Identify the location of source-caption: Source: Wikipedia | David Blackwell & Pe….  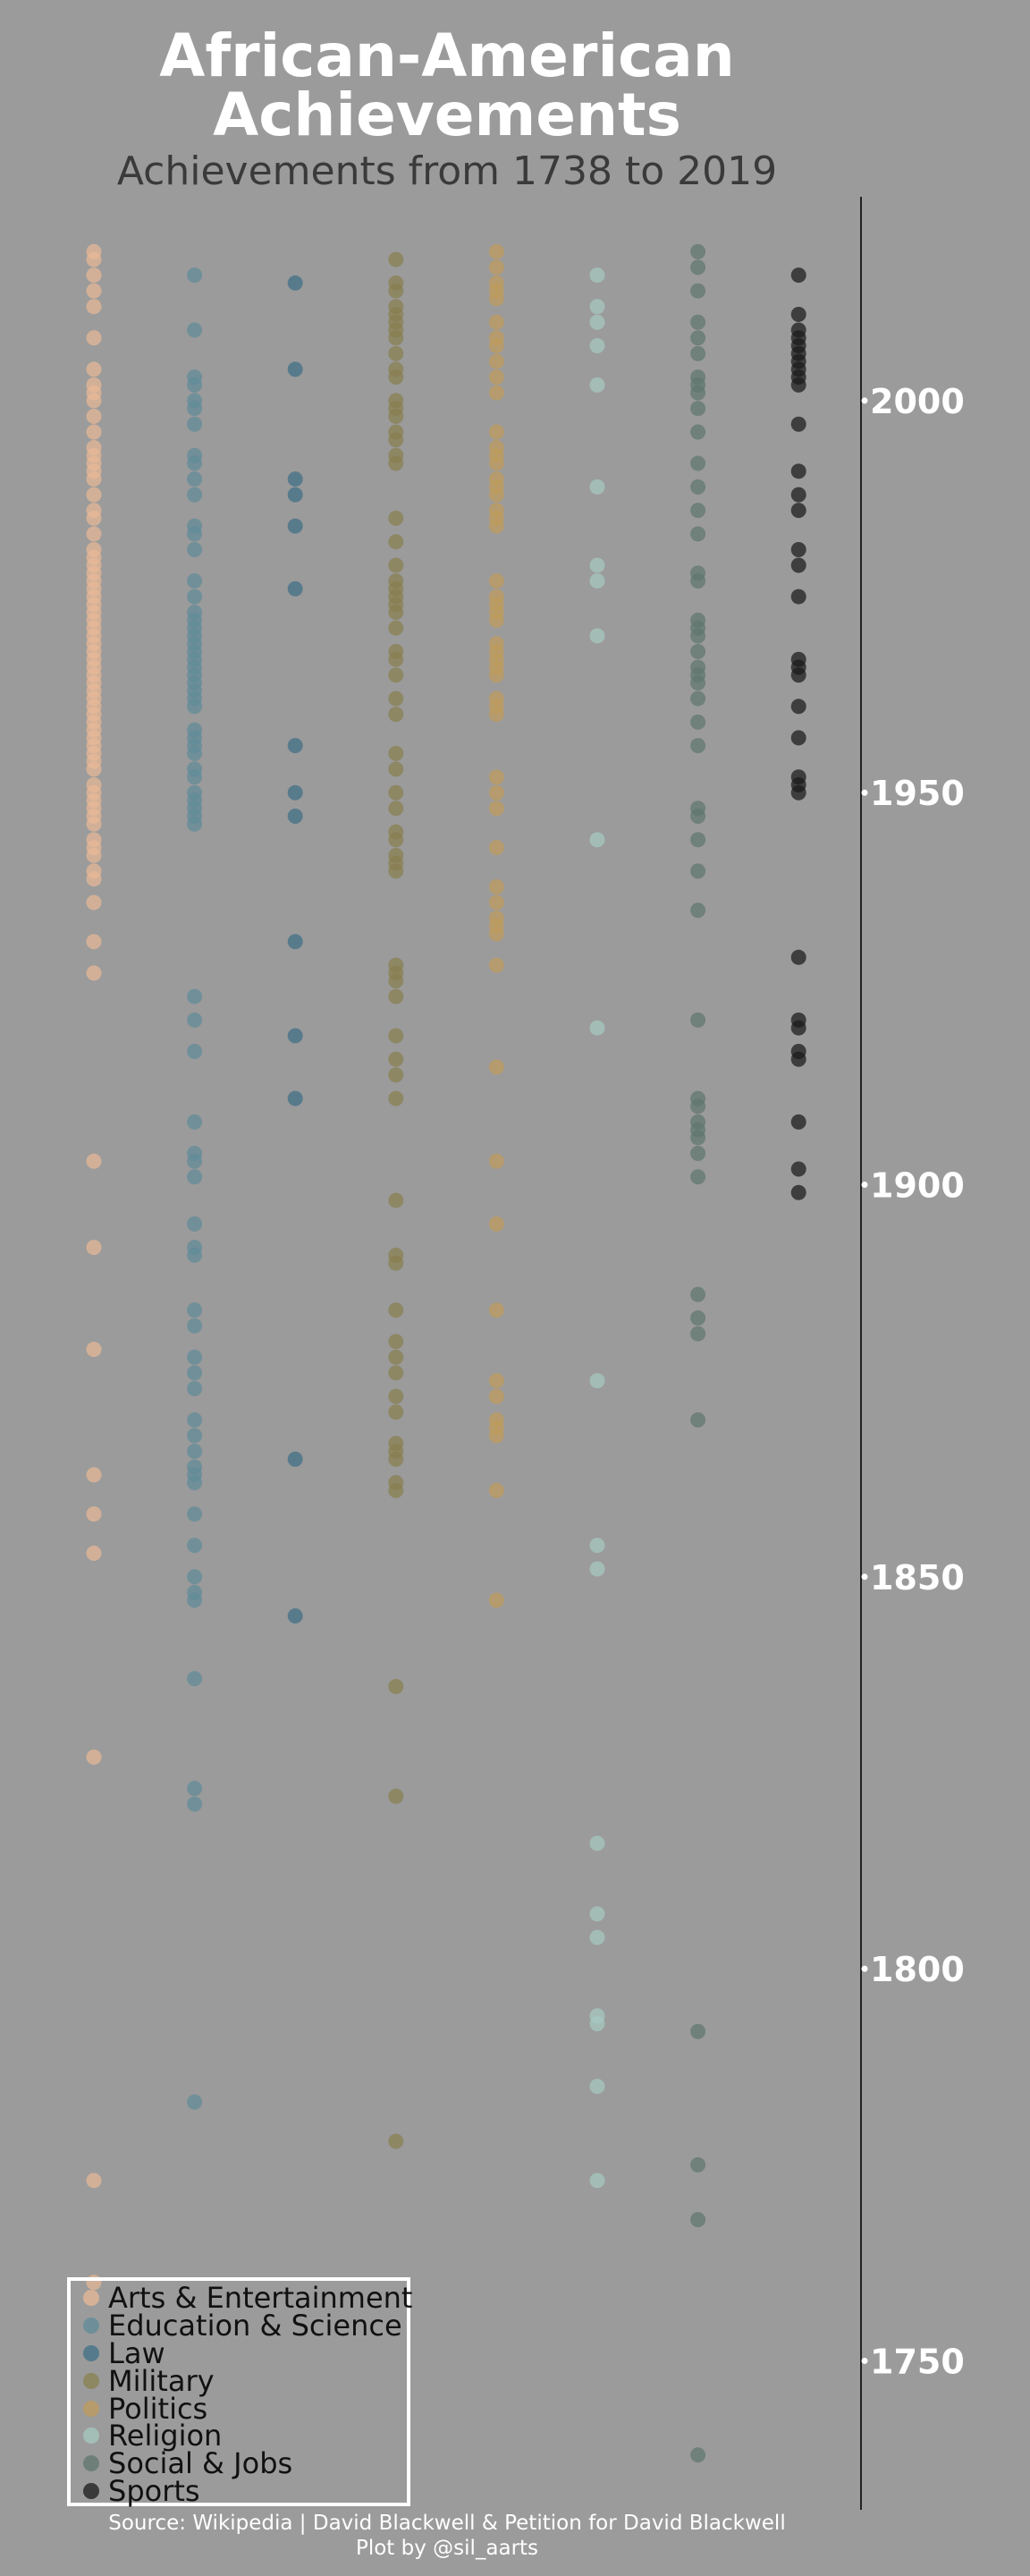
(447, 2523).